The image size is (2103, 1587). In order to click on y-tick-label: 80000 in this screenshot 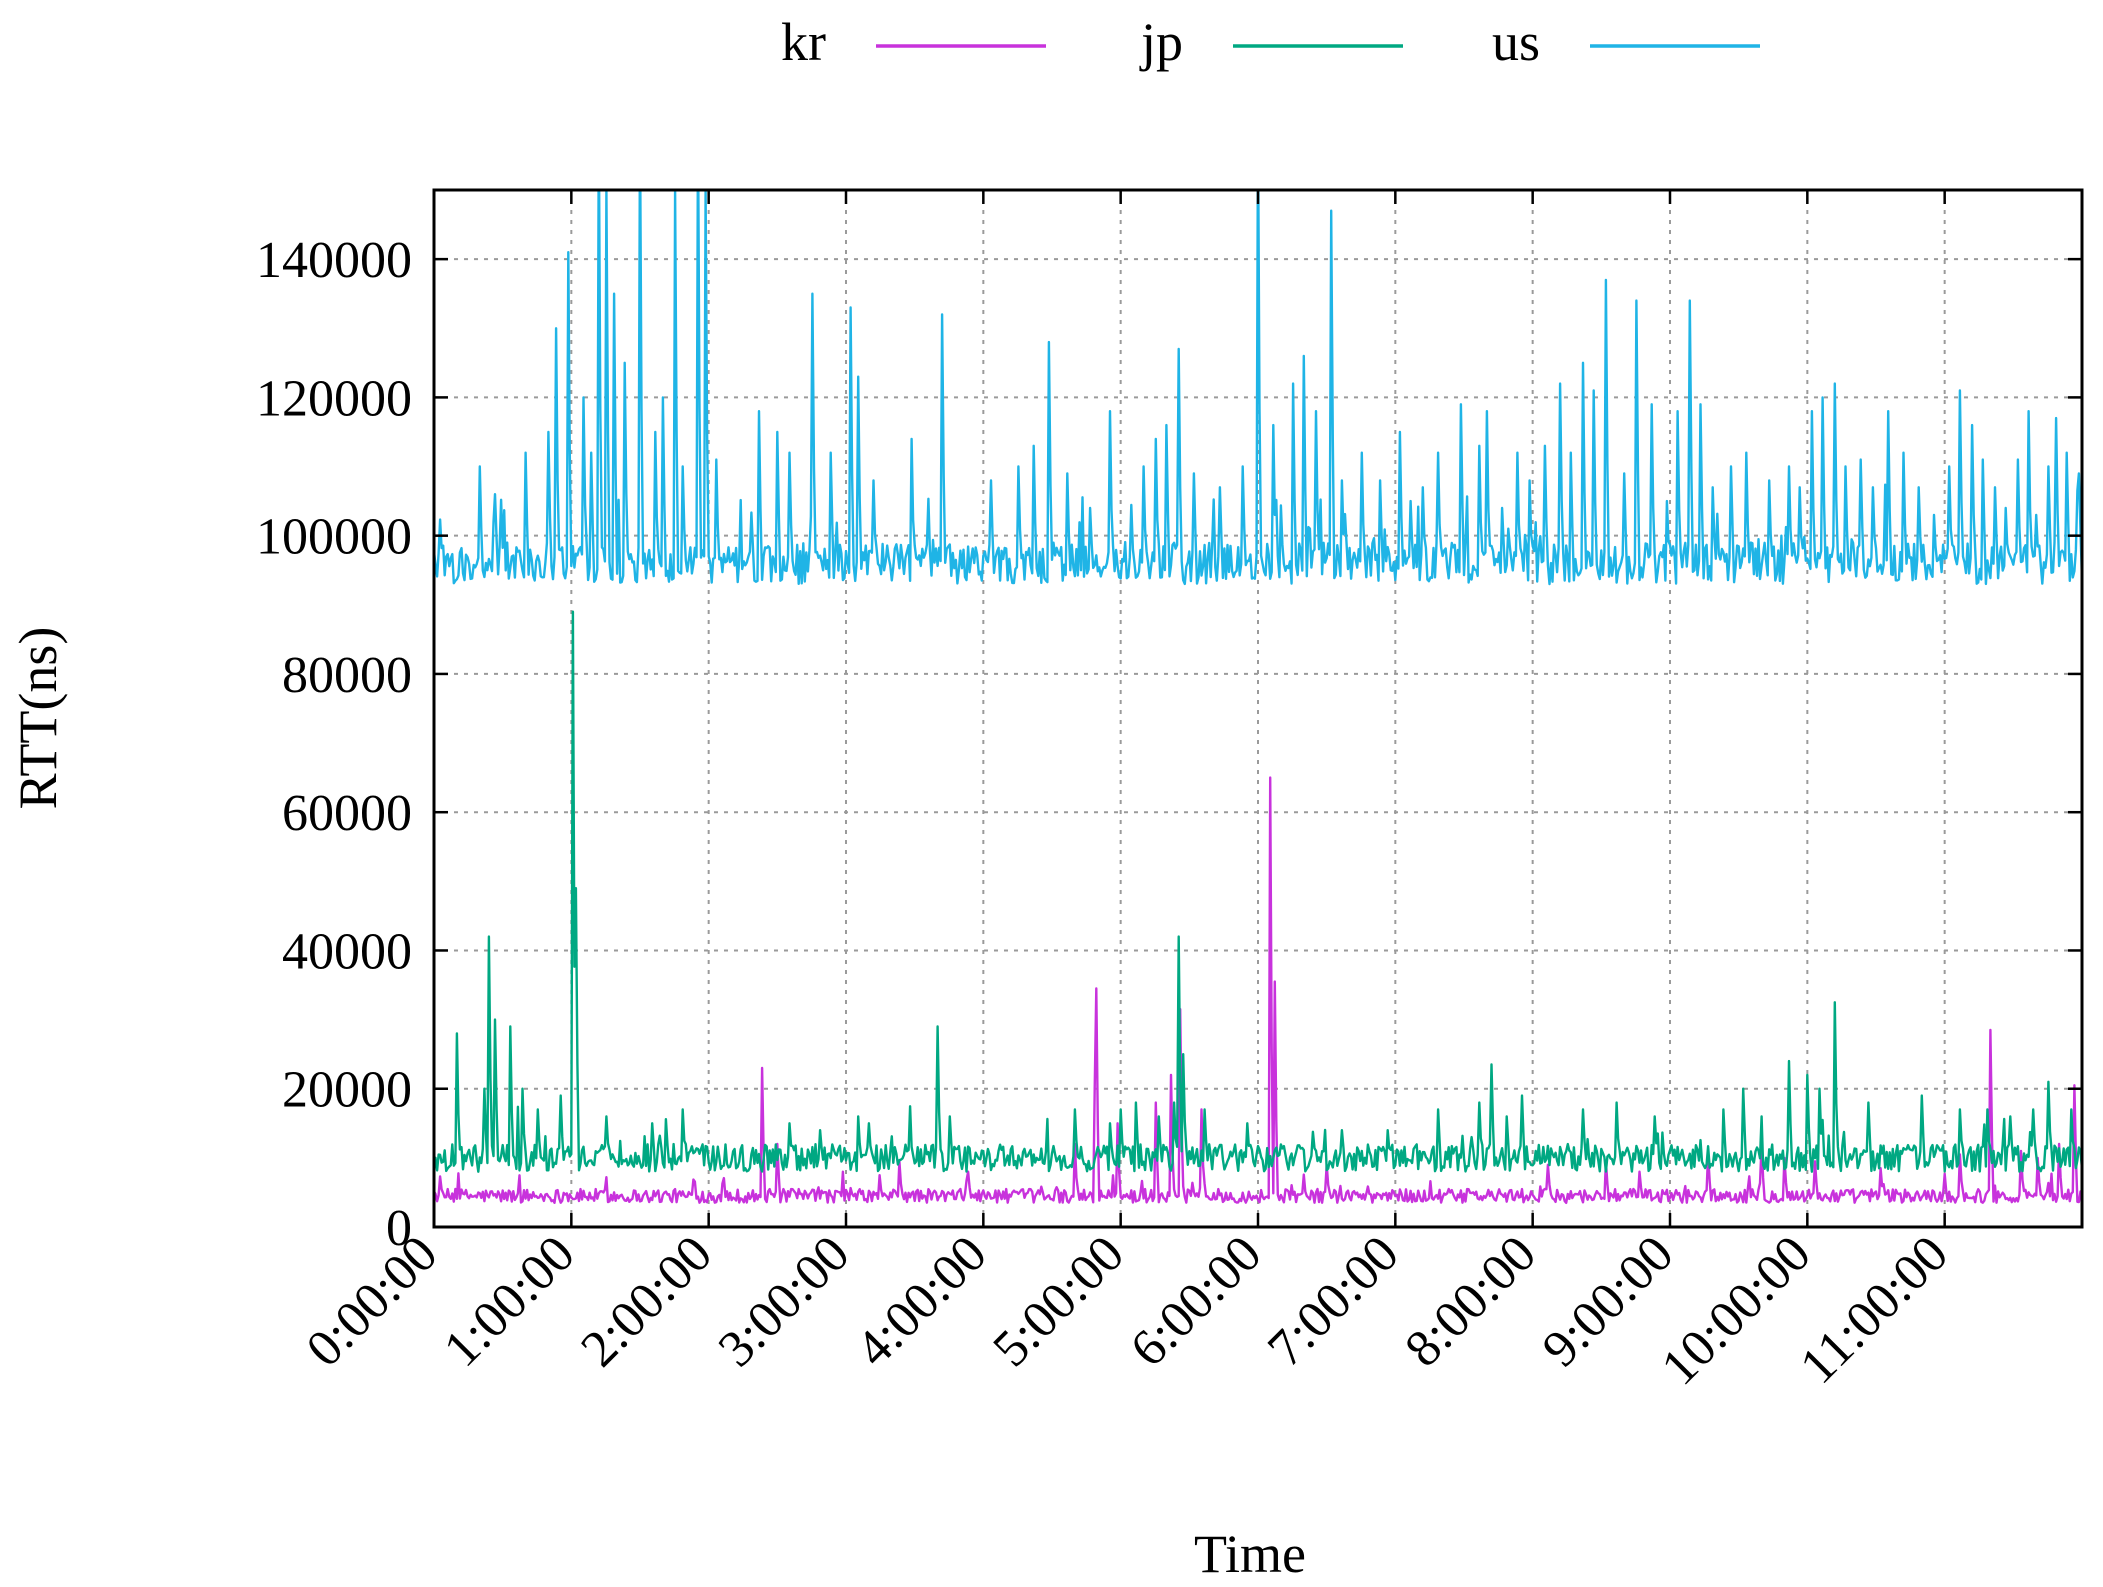, I will do `click(347, 675)`.